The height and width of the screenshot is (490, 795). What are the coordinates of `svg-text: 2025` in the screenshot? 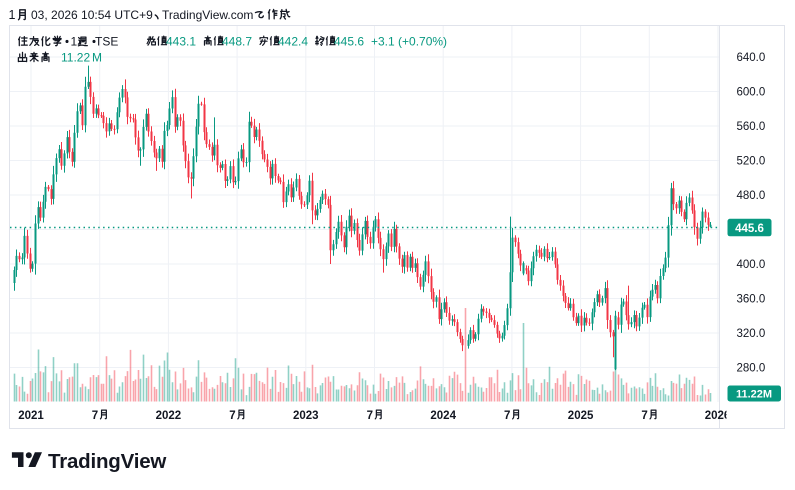 It's located at (581, 416).